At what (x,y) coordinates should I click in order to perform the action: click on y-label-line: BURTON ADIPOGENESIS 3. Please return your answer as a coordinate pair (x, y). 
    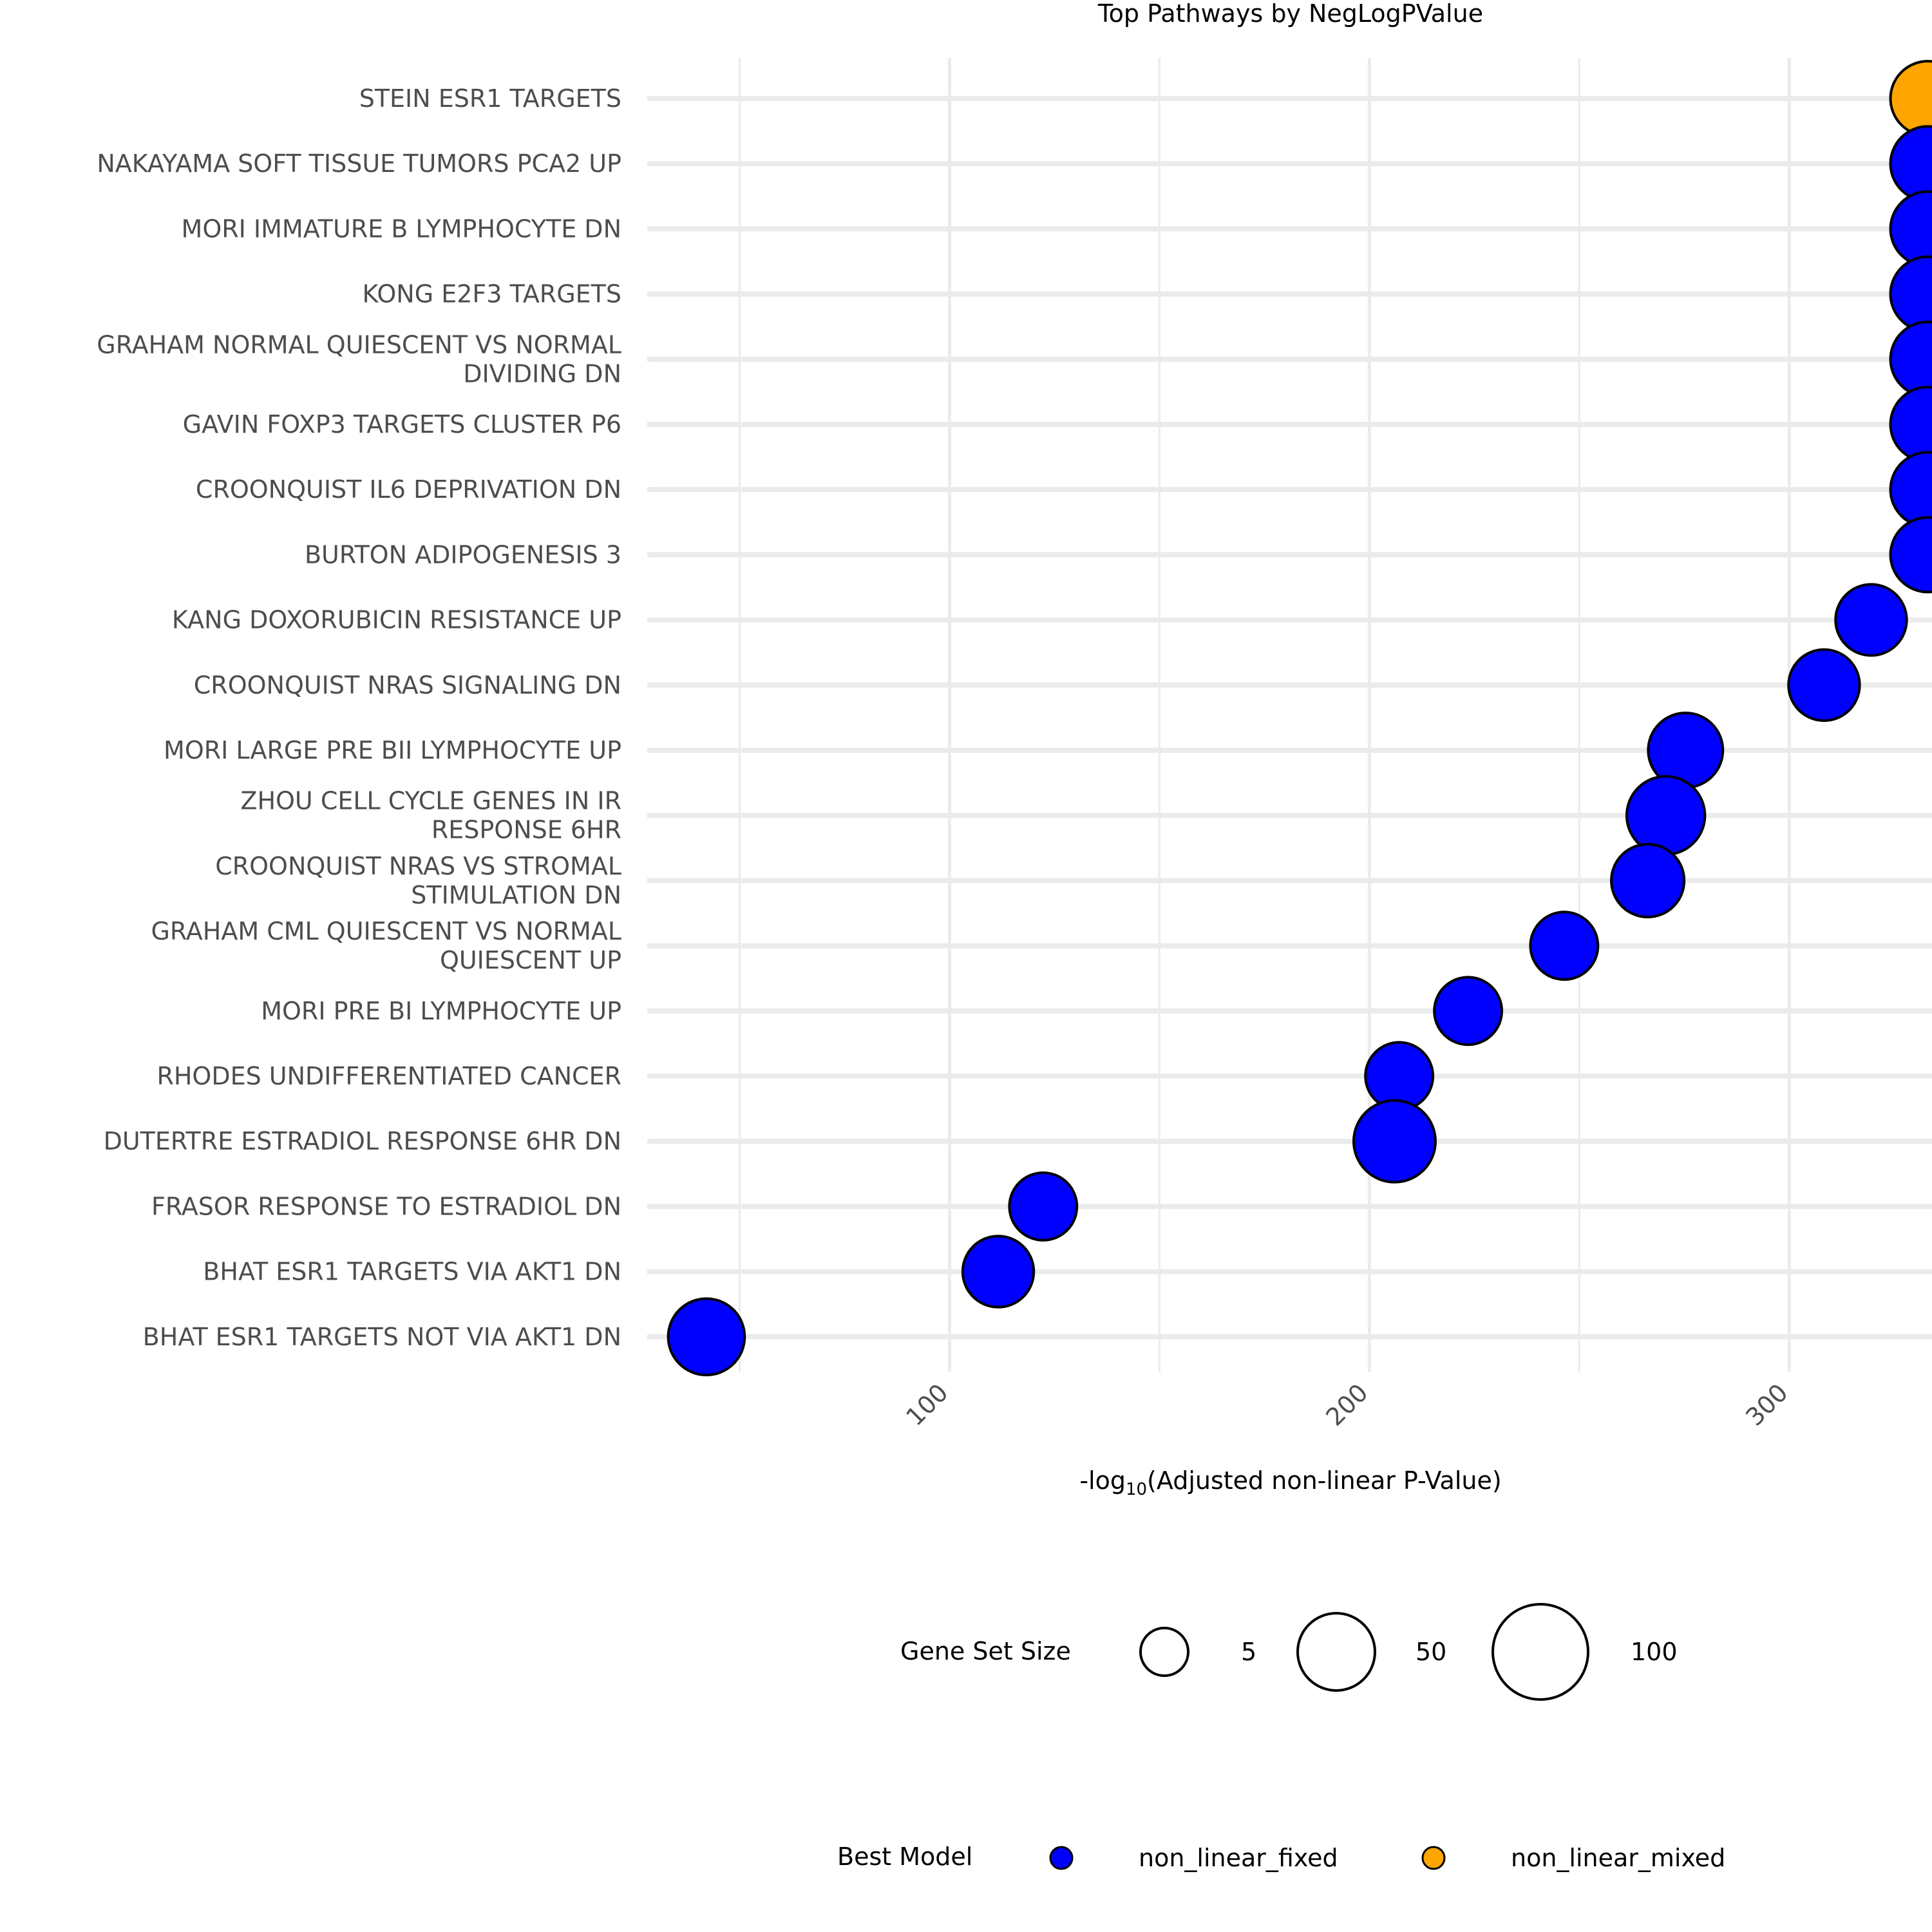
    Looking at the image, I should click on (463, 554).